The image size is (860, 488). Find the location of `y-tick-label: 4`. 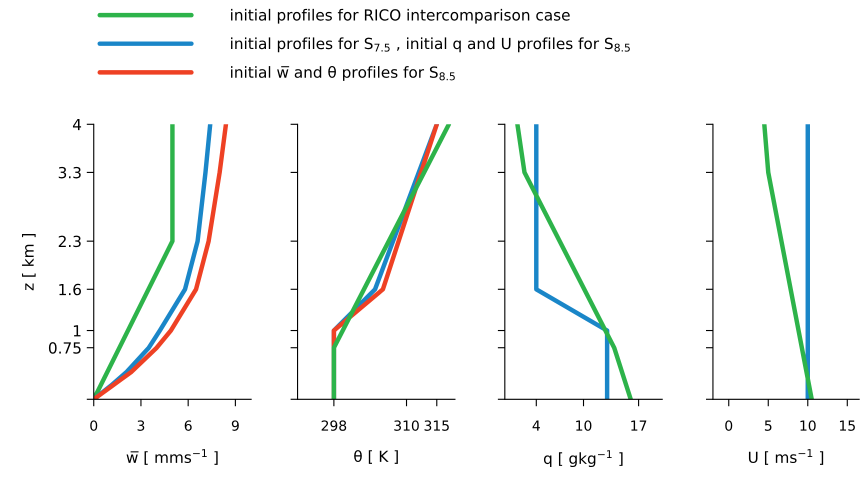

y-tick-label: 4 is located at coordinates (77, 124).